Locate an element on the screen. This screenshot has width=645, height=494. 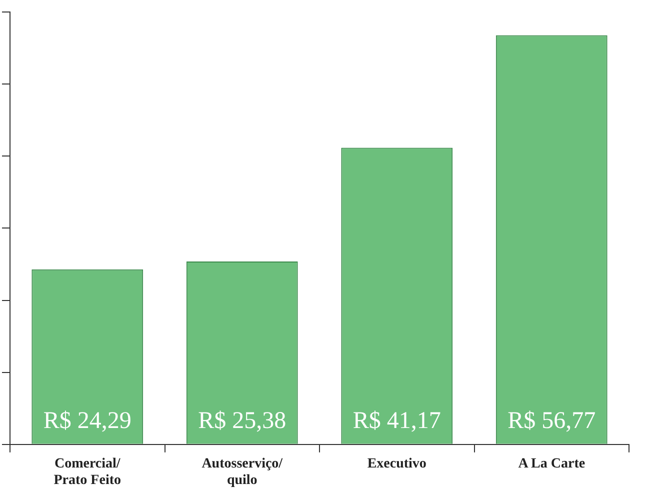
data-label: R$ 24,29 is located at coordinates (87, 421).